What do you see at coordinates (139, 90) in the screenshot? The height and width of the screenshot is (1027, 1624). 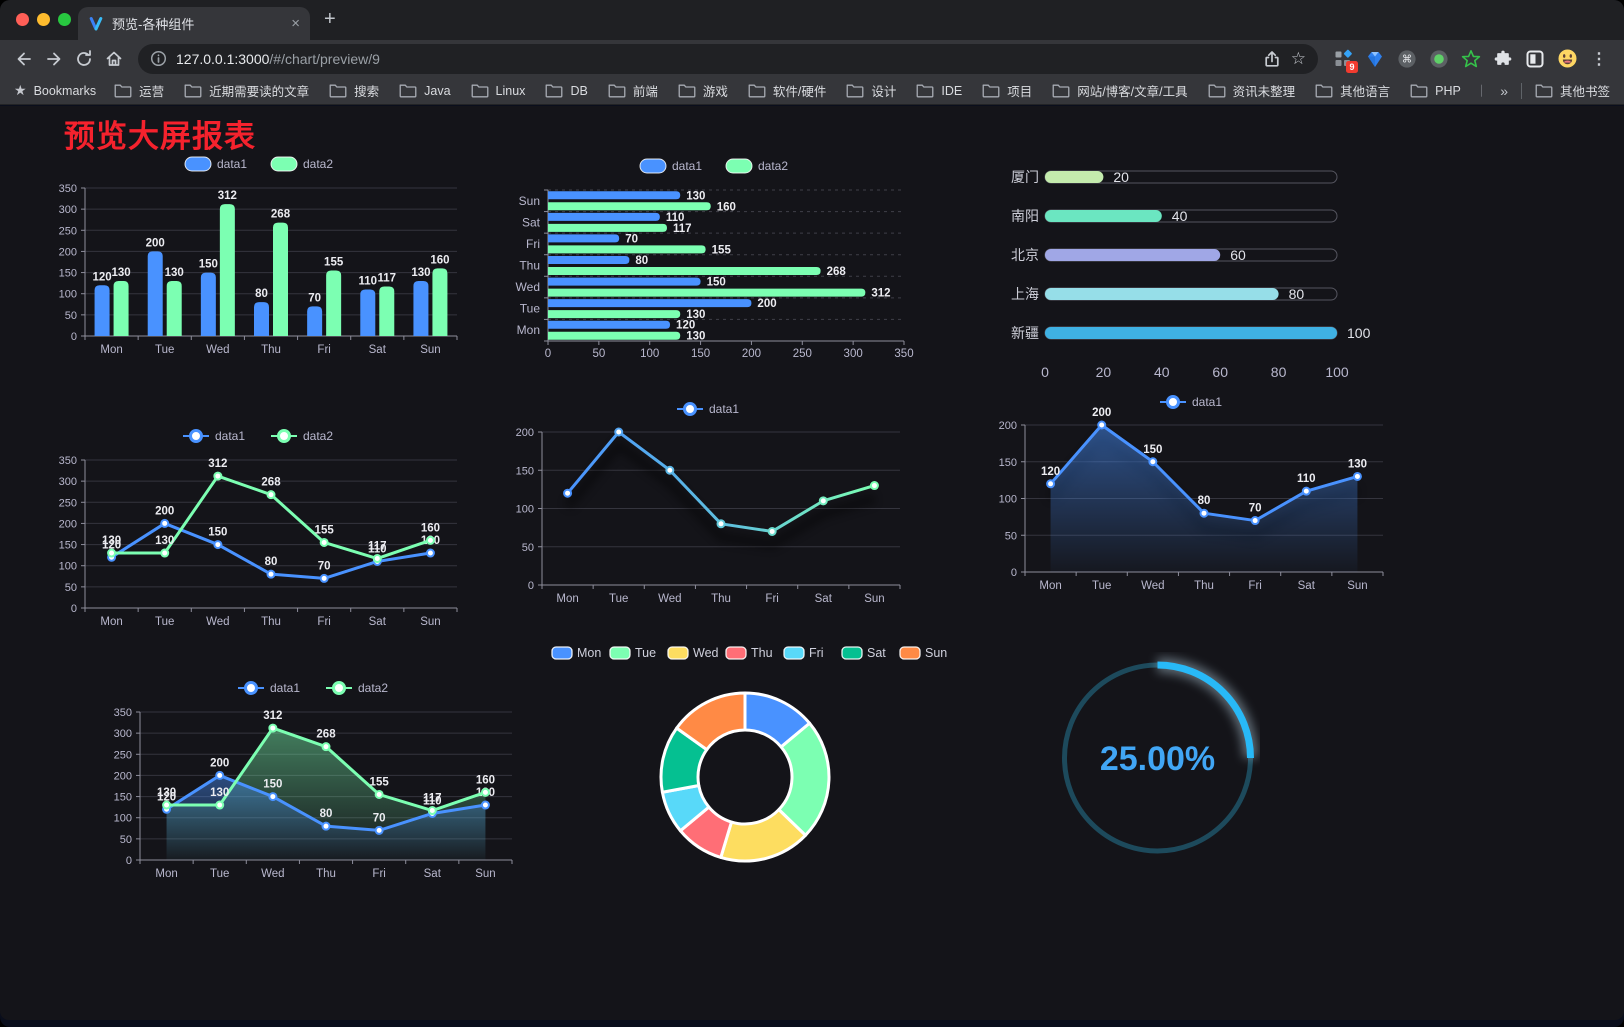 I see `bookmark-folder: 运营` at bounding box center [139, 90].